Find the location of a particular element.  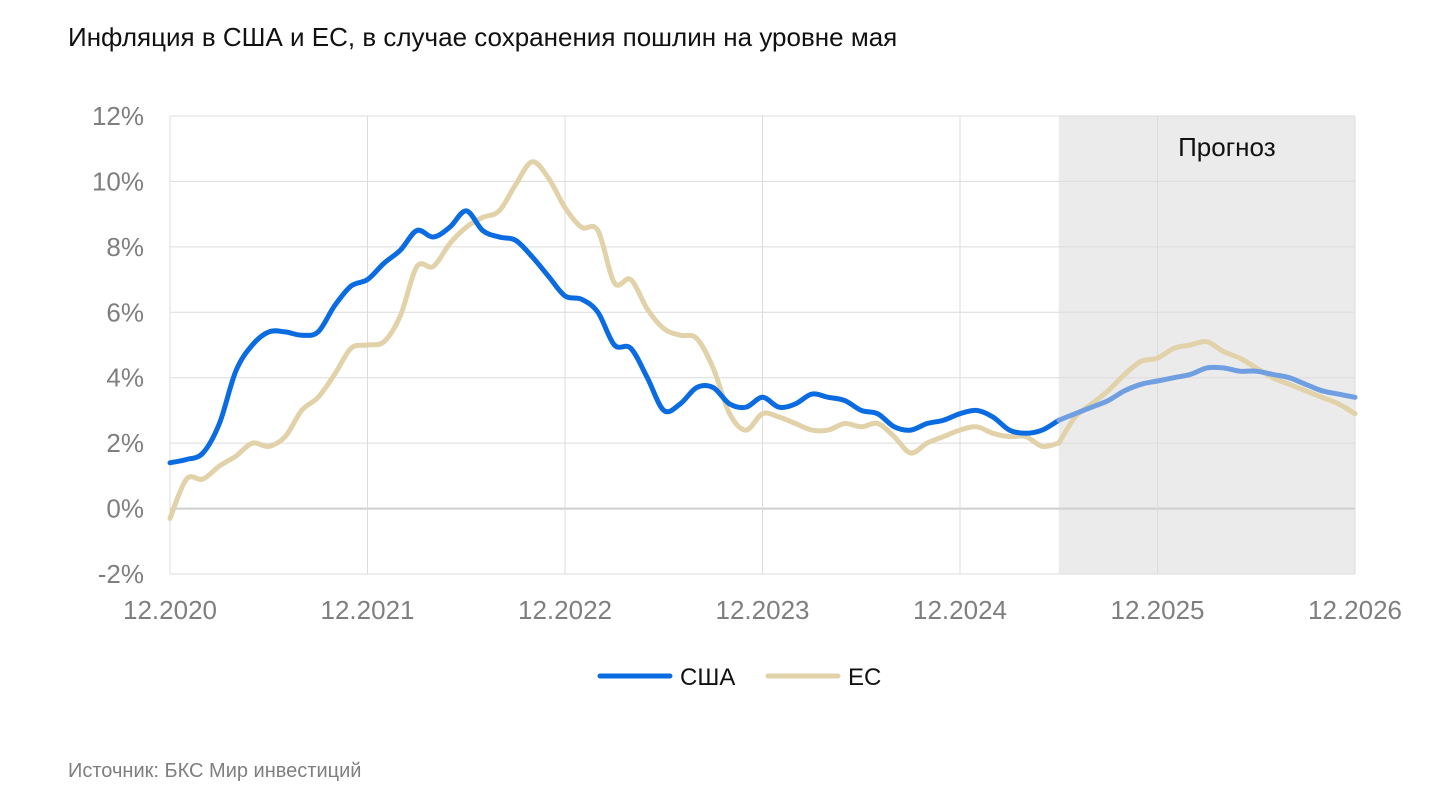

x-tick-label: 12.2020 is located at coordinates (170, 610).